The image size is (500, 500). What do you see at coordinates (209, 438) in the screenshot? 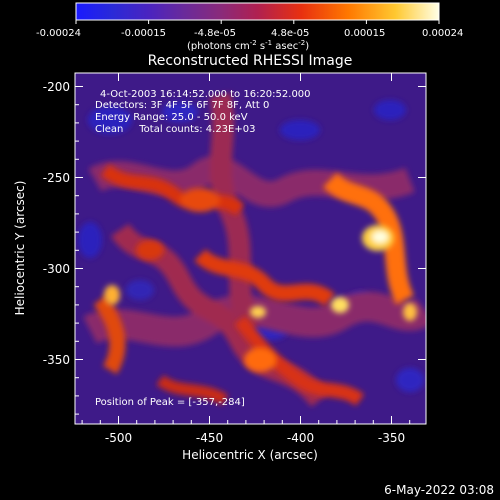
I see `x-tick-label: -450` at bounding box center [209, 438].